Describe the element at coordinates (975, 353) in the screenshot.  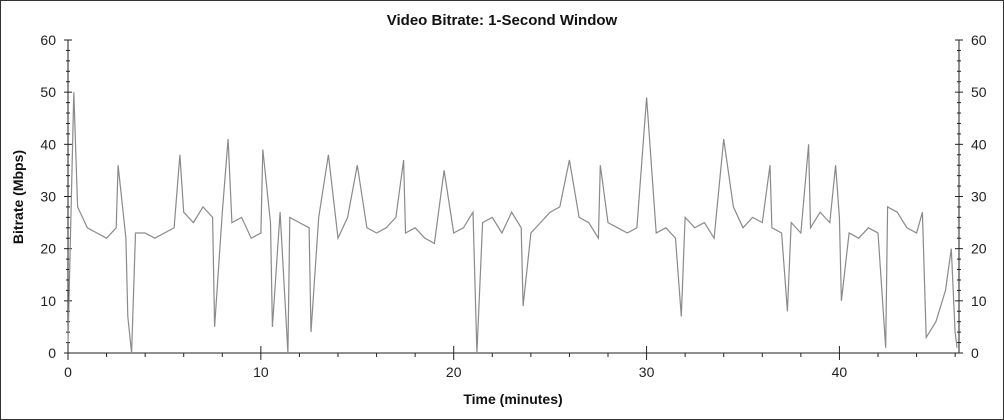
I see `y-tick-label-right: 0` at that location.